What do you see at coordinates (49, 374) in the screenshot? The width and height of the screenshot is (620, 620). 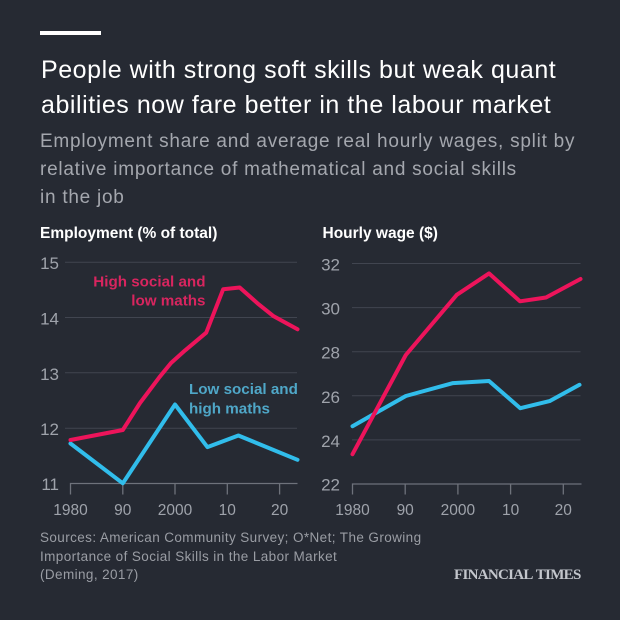 I see `svg-text: 13` at bounding box center [49, 374].